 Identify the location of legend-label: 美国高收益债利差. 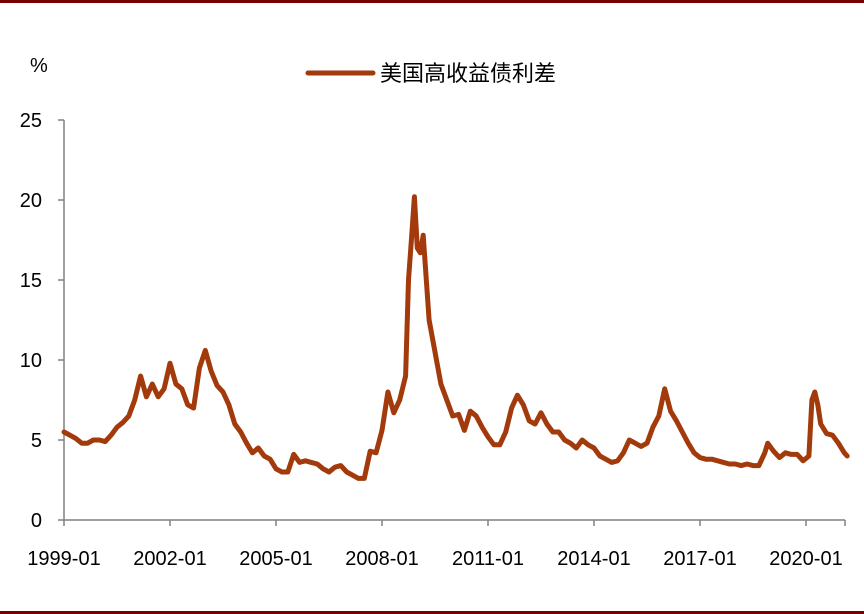
(468, 74).